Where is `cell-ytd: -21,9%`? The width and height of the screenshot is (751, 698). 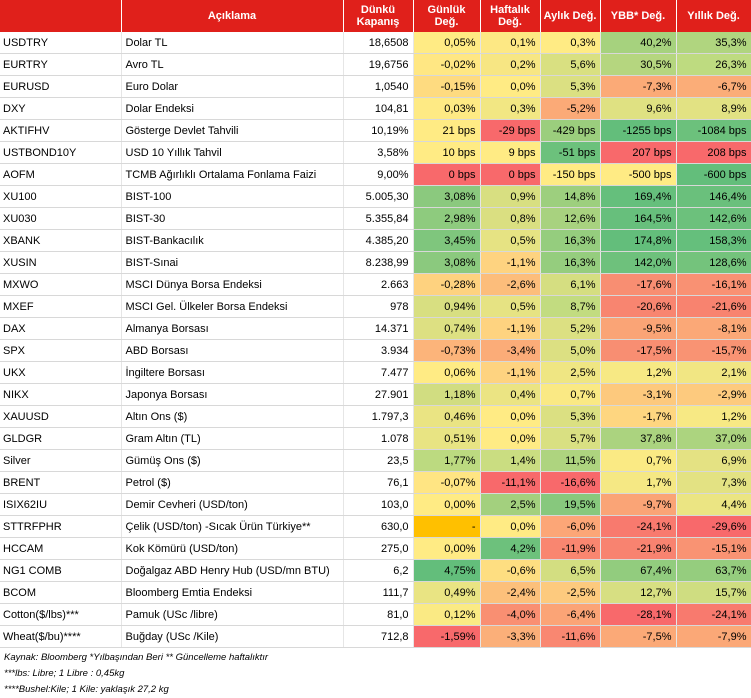
cell-ytd: -21,9% is located at coordinates (638, 548).